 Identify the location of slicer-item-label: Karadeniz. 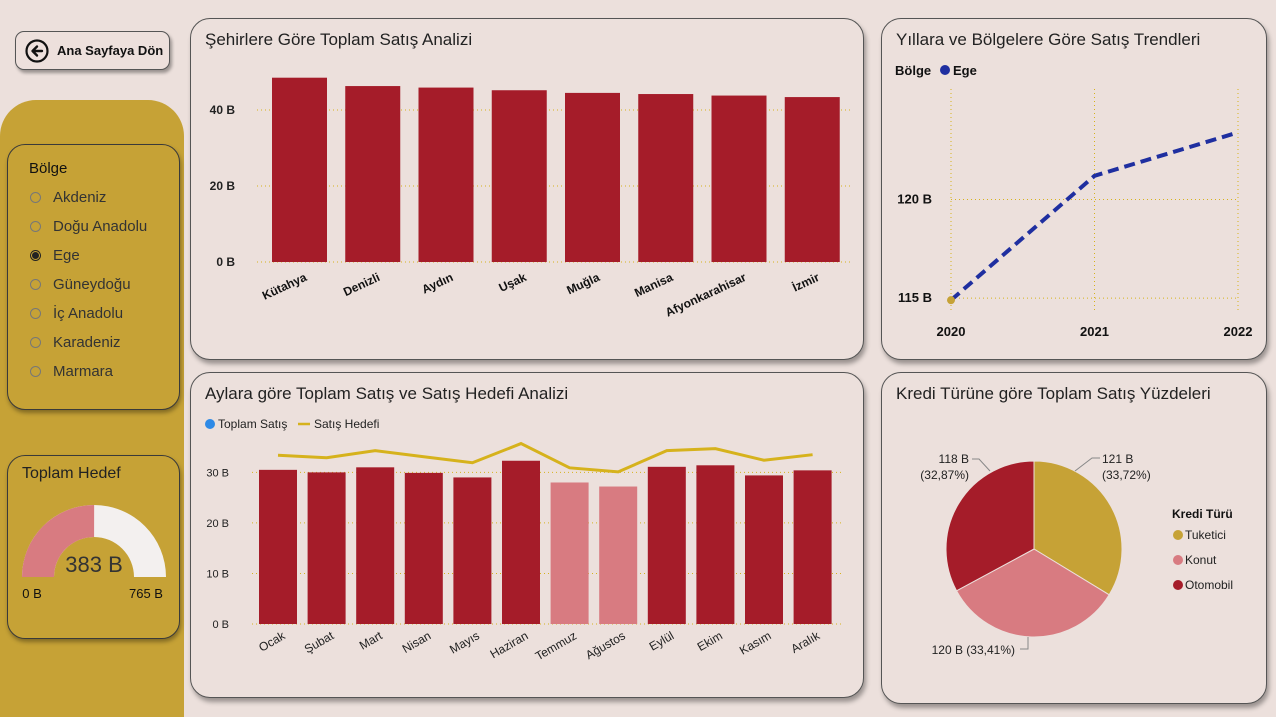
(87, 342).